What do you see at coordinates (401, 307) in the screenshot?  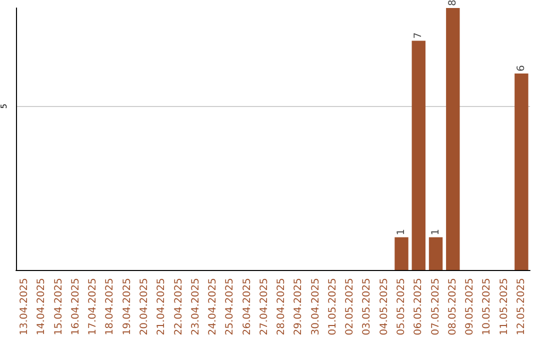 I see `x-tick-label: 05.05.2025` at bounding box center [401, 307].